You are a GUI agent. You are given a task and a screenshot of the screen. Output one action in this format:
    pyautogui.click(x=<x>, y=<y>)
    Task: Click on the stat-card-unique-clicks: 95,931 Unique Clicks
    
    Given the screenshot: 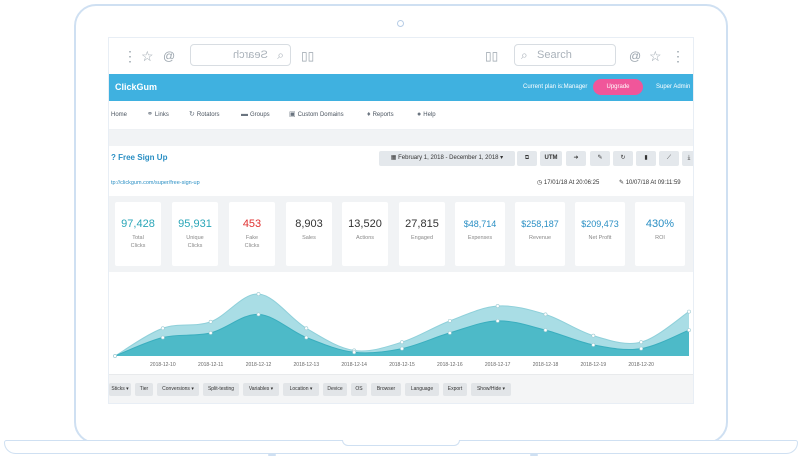 What is the action you would take?
    pyautogui.click(x=195, y=234)
    